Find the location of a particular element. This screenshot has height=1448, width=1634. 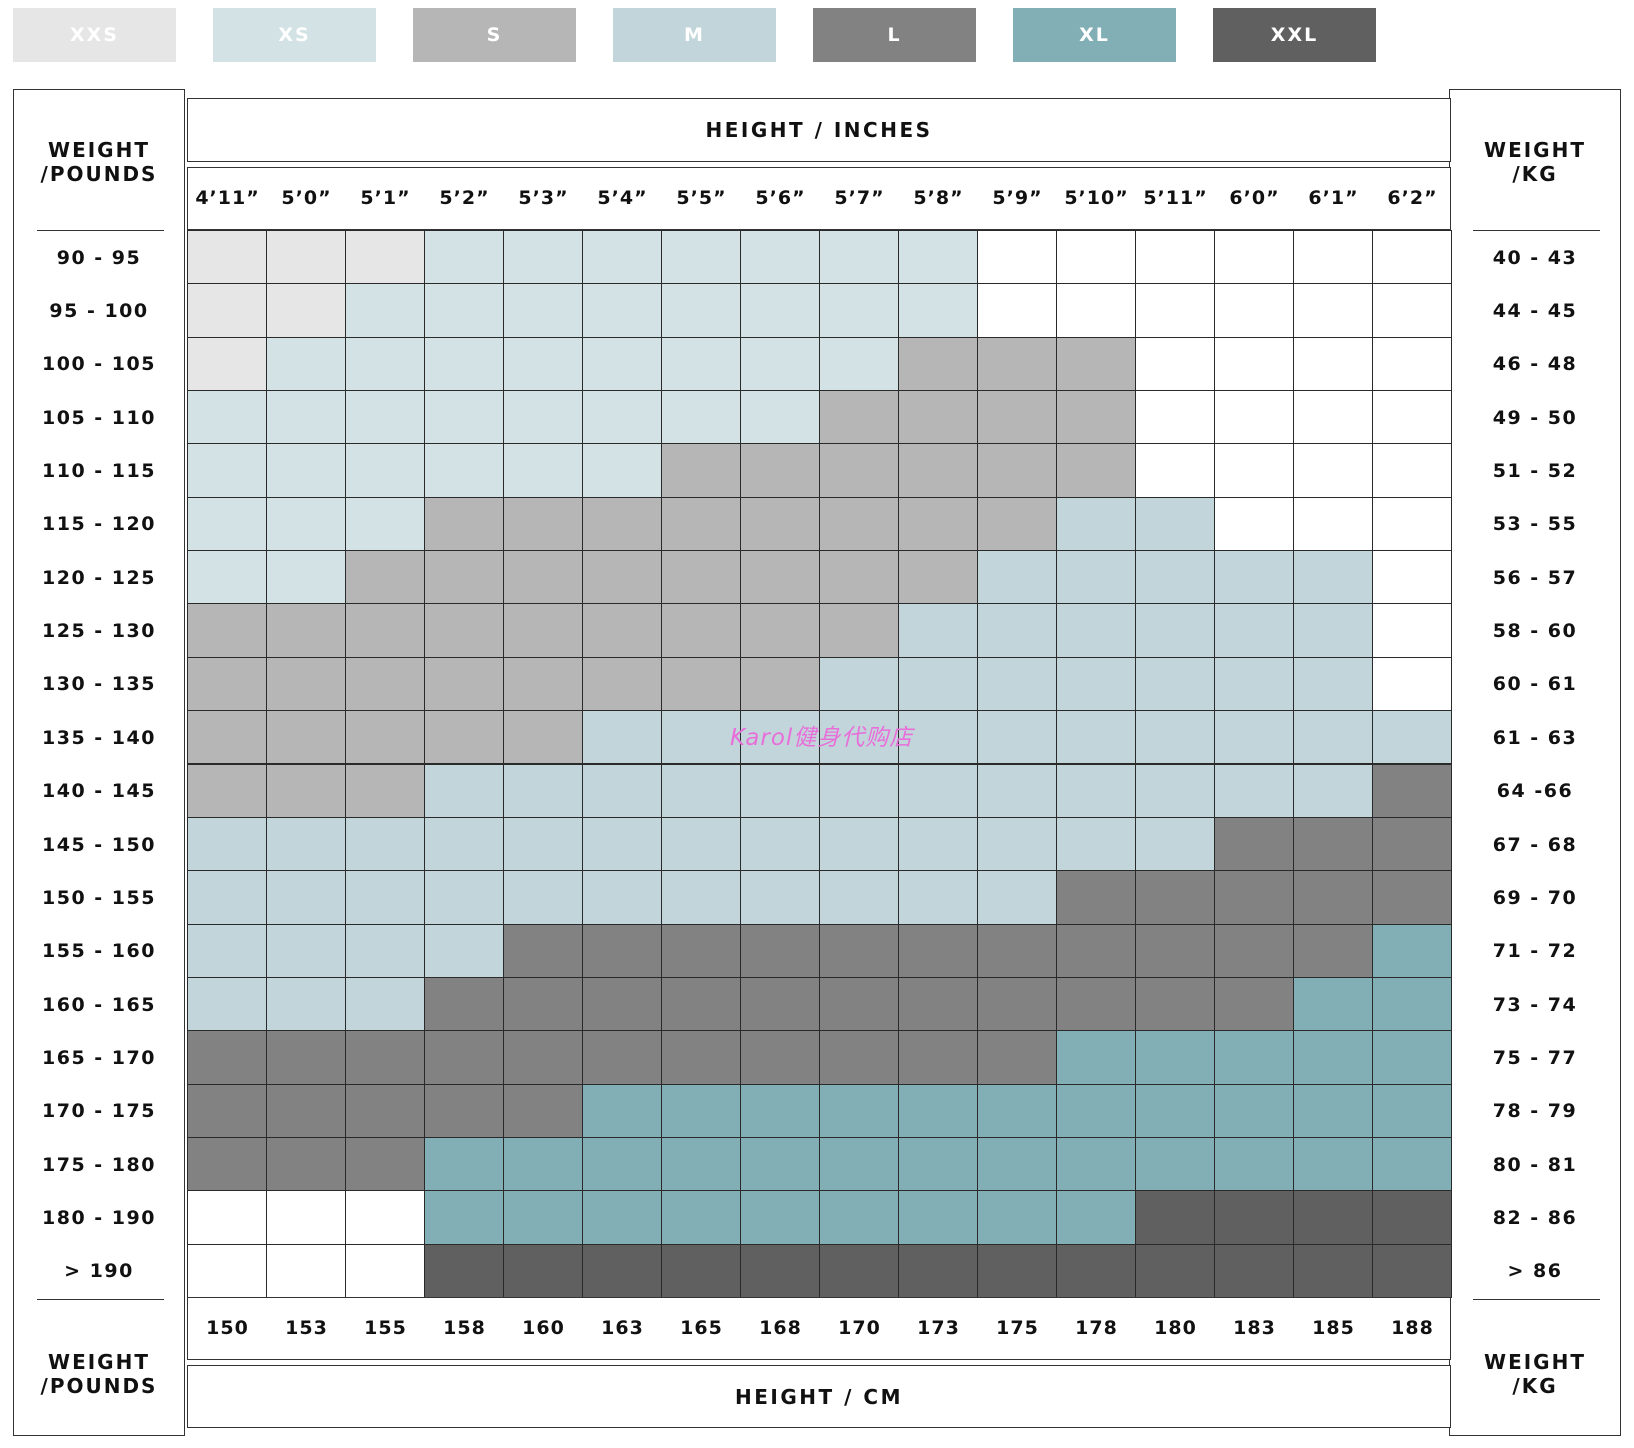

watermark: Karol健身代购店 is located at coordinates (822, 738).